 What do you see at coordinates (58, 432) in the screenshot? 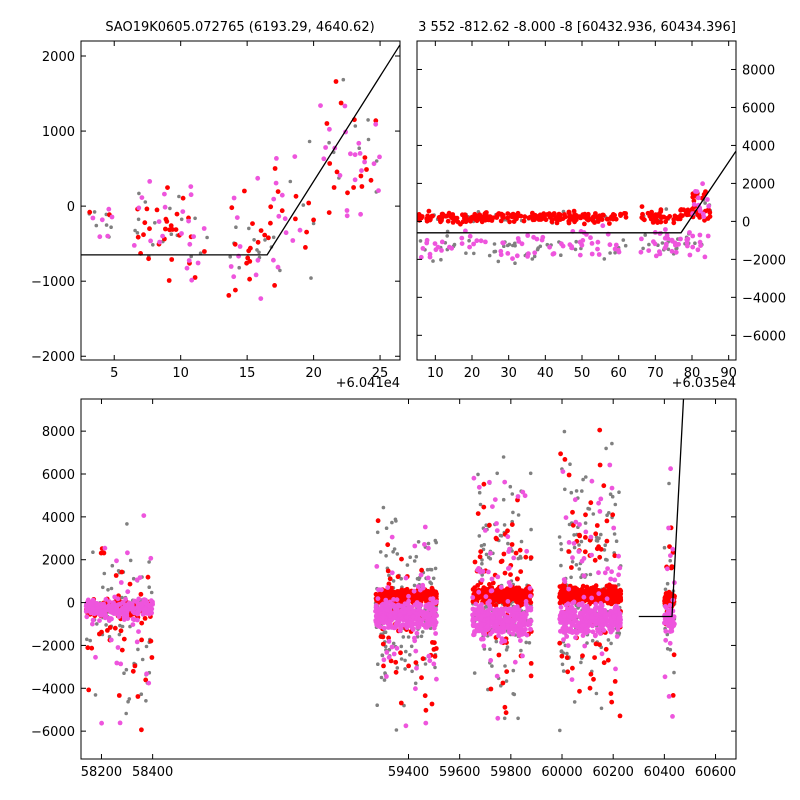
I see `y-tick-label: 8000` at bounding box center [58, 432].